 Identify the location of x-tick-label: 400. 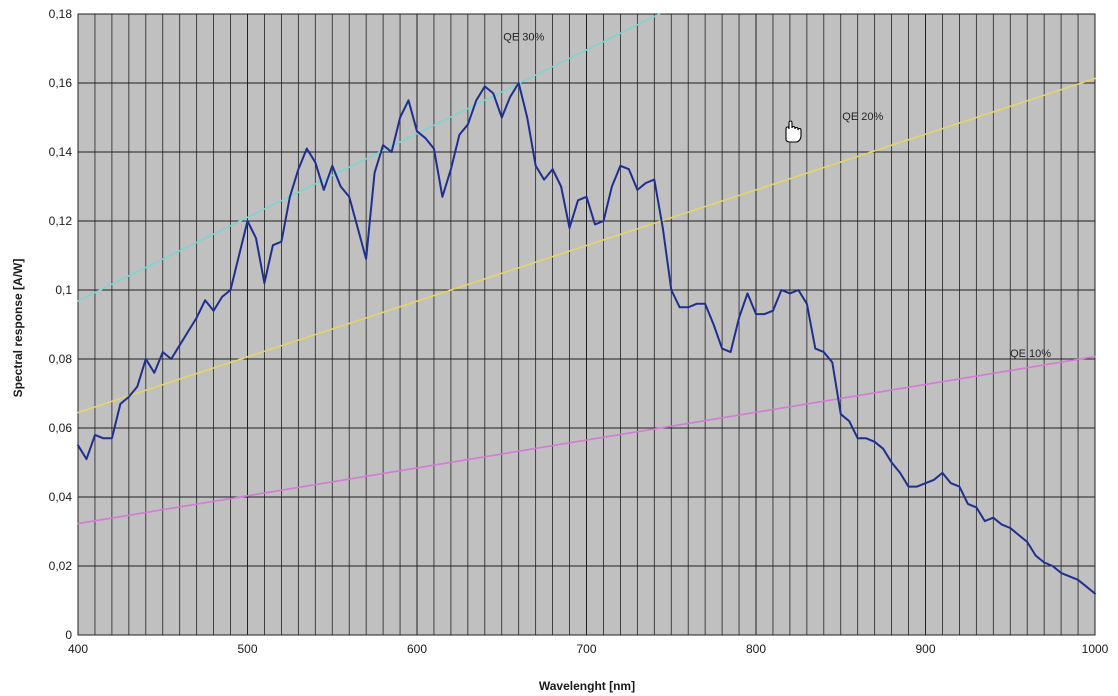
(78, 649).